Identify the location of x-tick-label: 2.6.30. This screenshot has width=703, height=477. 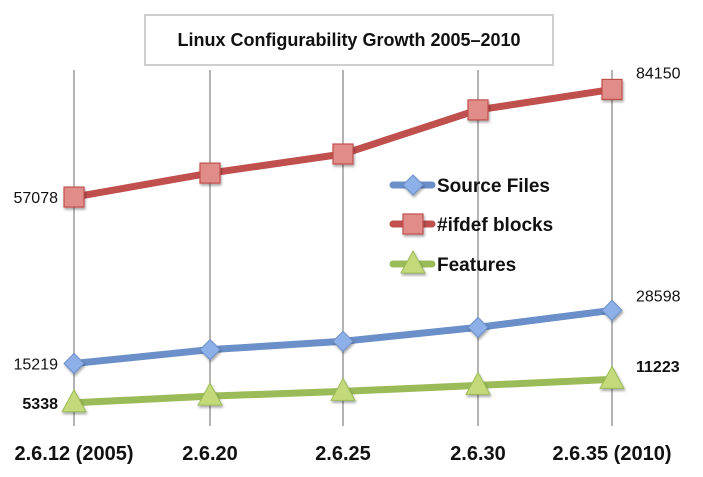
(478, 454).